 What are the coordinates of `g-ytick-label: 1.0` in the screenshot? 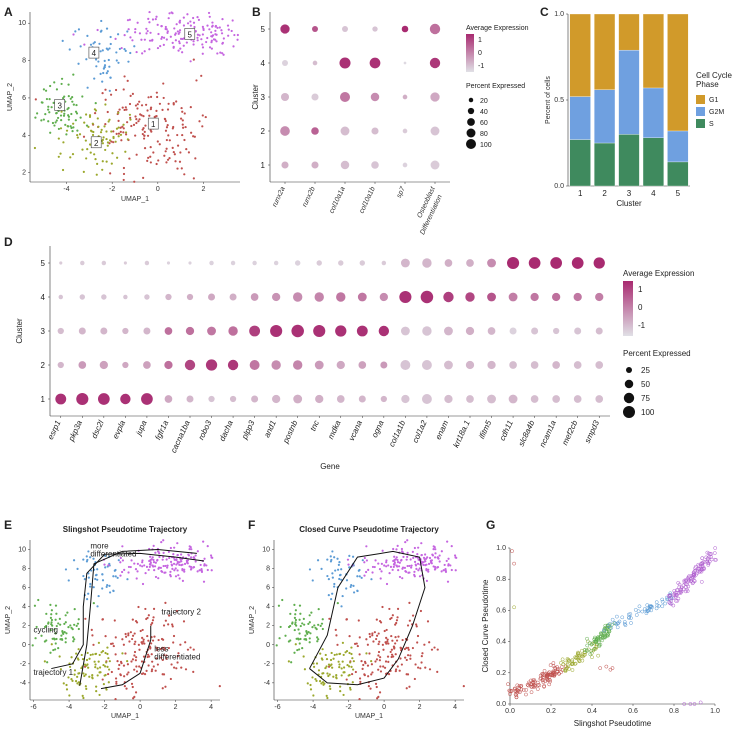 It's located at (501, 548).